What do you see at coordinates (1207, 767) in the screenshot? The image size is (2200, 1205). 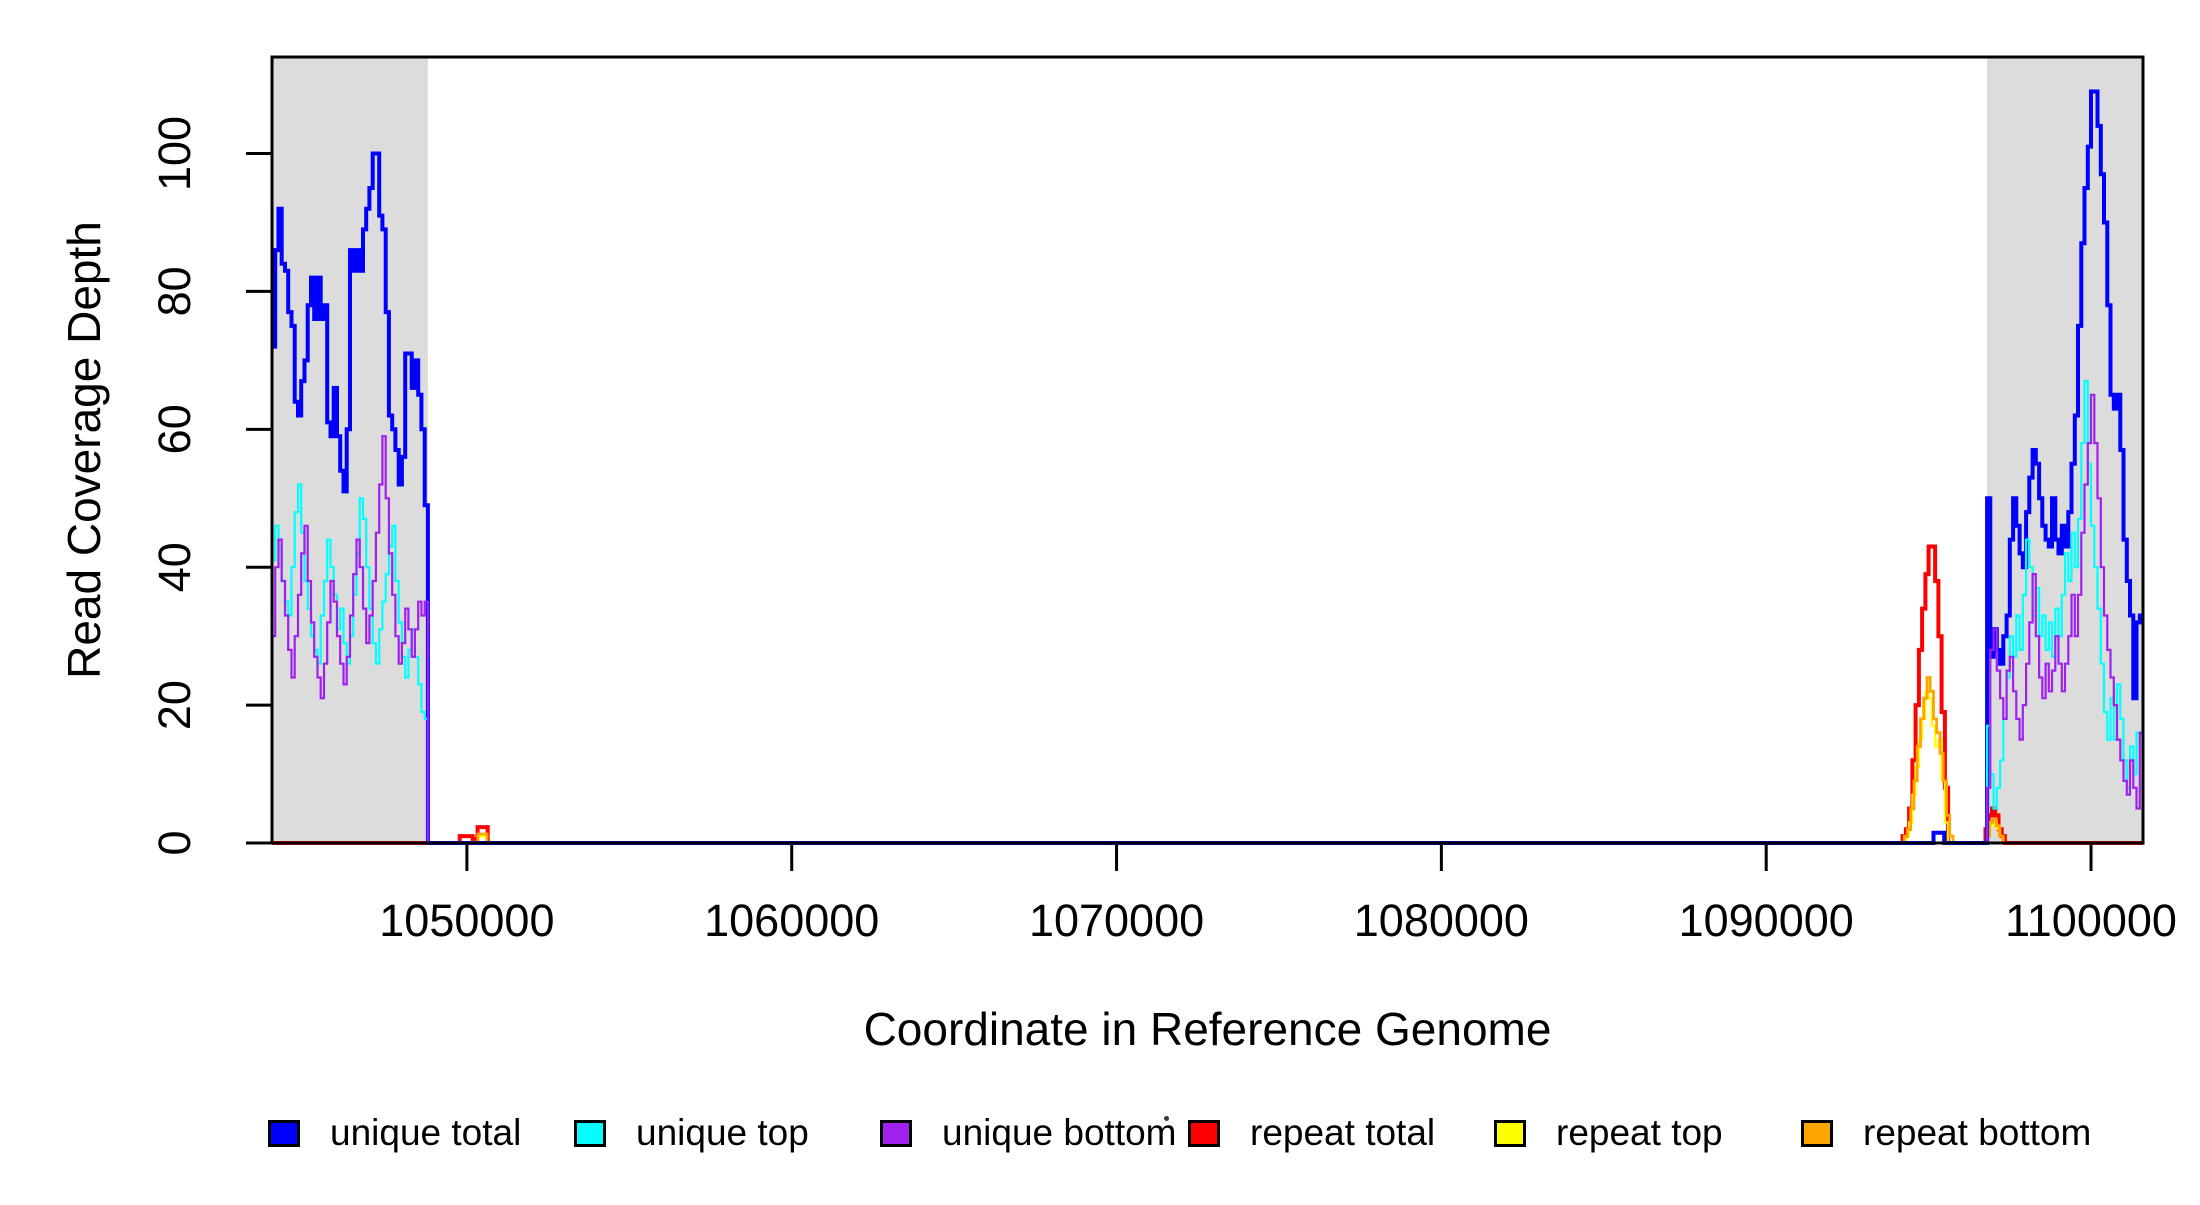 I see `series-repeat-top` at bounding box center [1207, 767].